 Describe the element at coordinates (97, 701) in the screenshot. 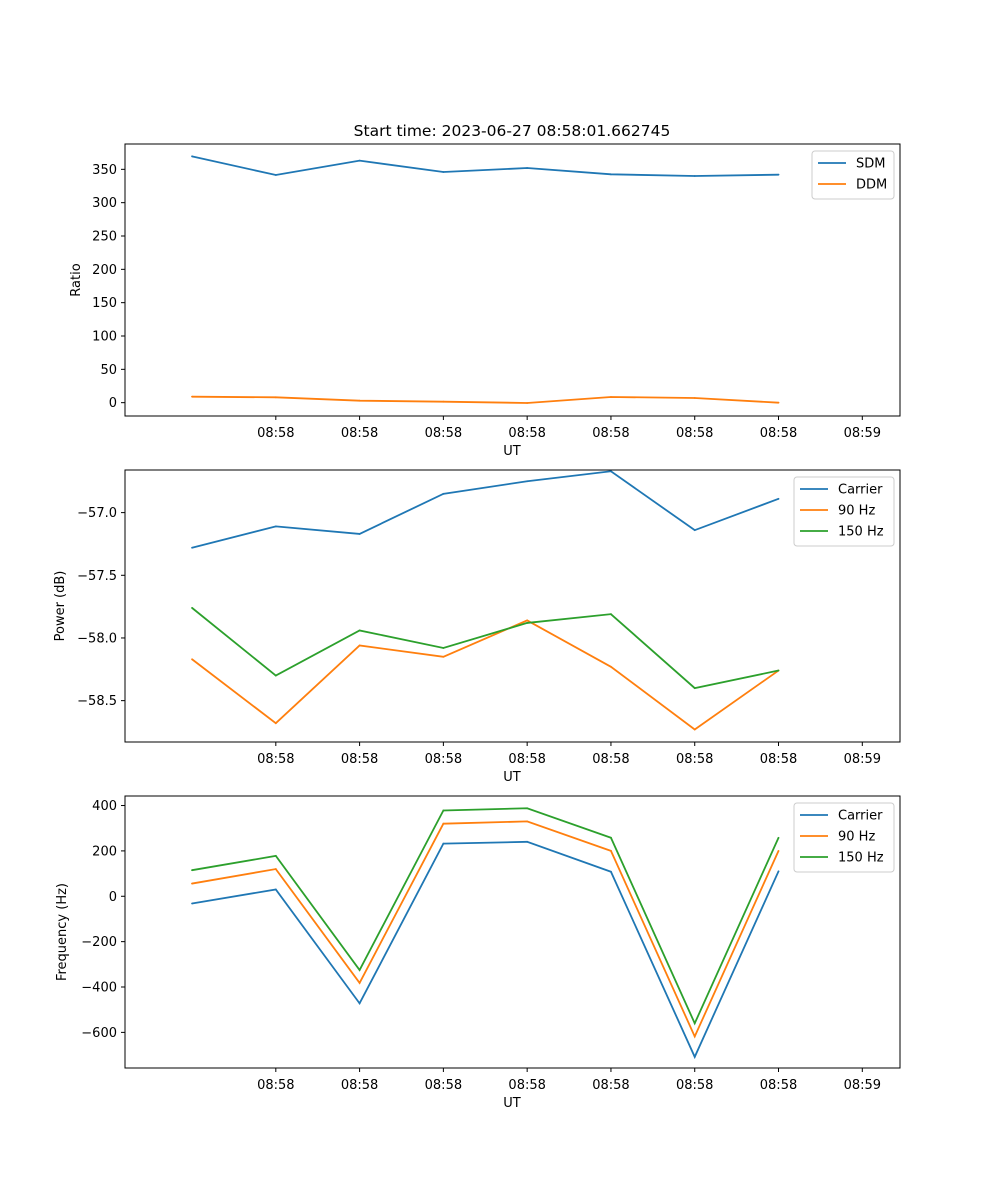

I see `y-tick-label: −58.5` at that location.